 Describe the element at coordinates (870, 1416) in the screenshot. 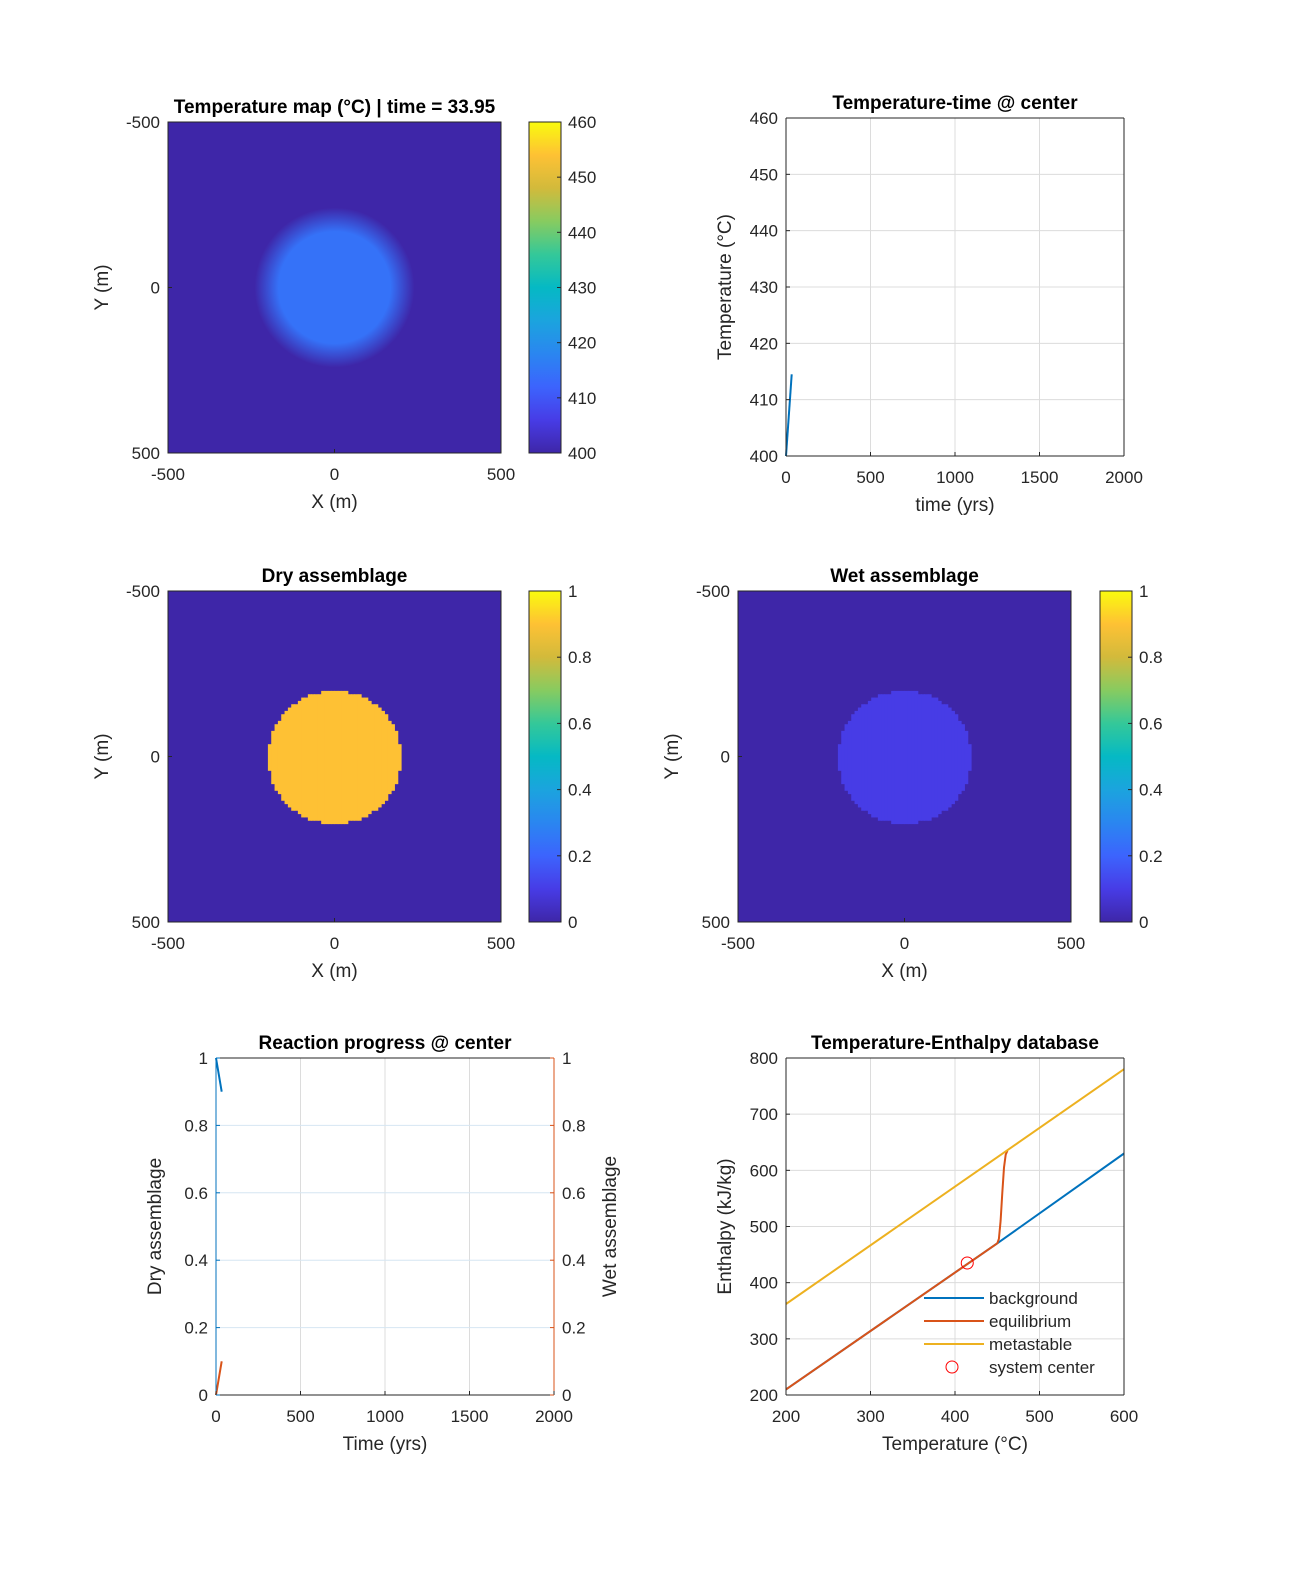

I see `x-tick-label: 300` at that location.